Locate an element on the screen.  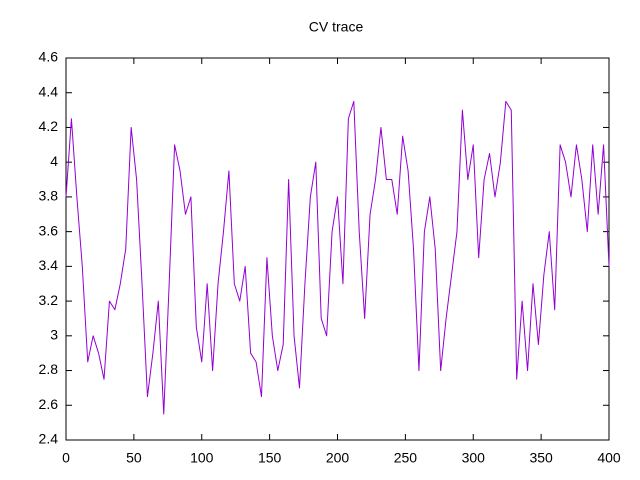
y-tick-label: 3.8 is located at coordinates (49, 196).